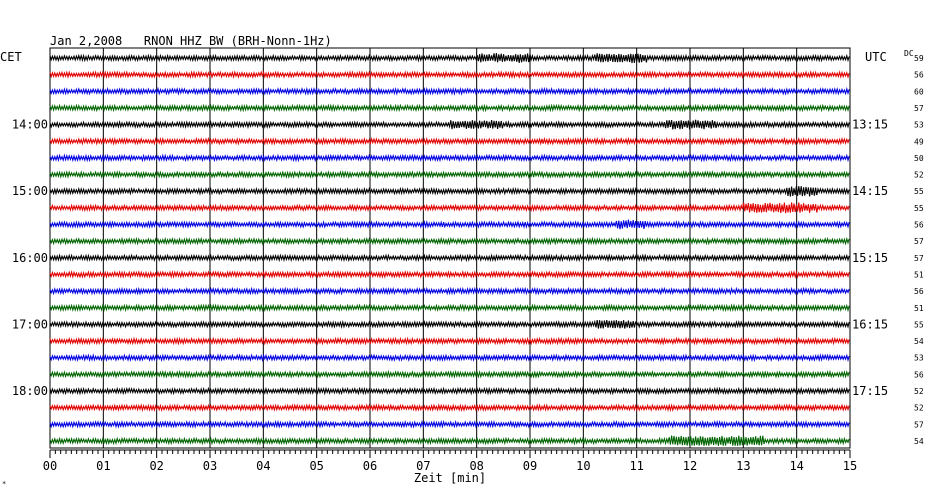 This screenshot has height=494, width=930. I want to click on time-axis-tick-label: 00, so click(50, 466).